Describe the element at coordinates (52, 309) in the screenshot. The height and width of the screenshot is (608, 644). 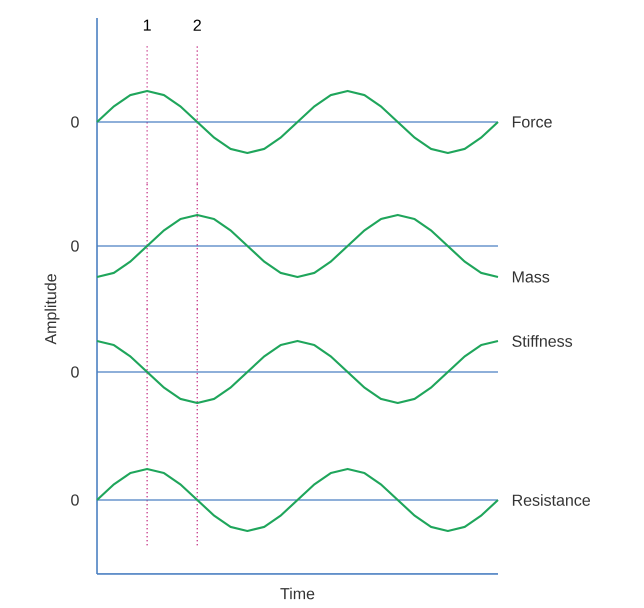
I see `y-axis-title: Amplitude` at that location.